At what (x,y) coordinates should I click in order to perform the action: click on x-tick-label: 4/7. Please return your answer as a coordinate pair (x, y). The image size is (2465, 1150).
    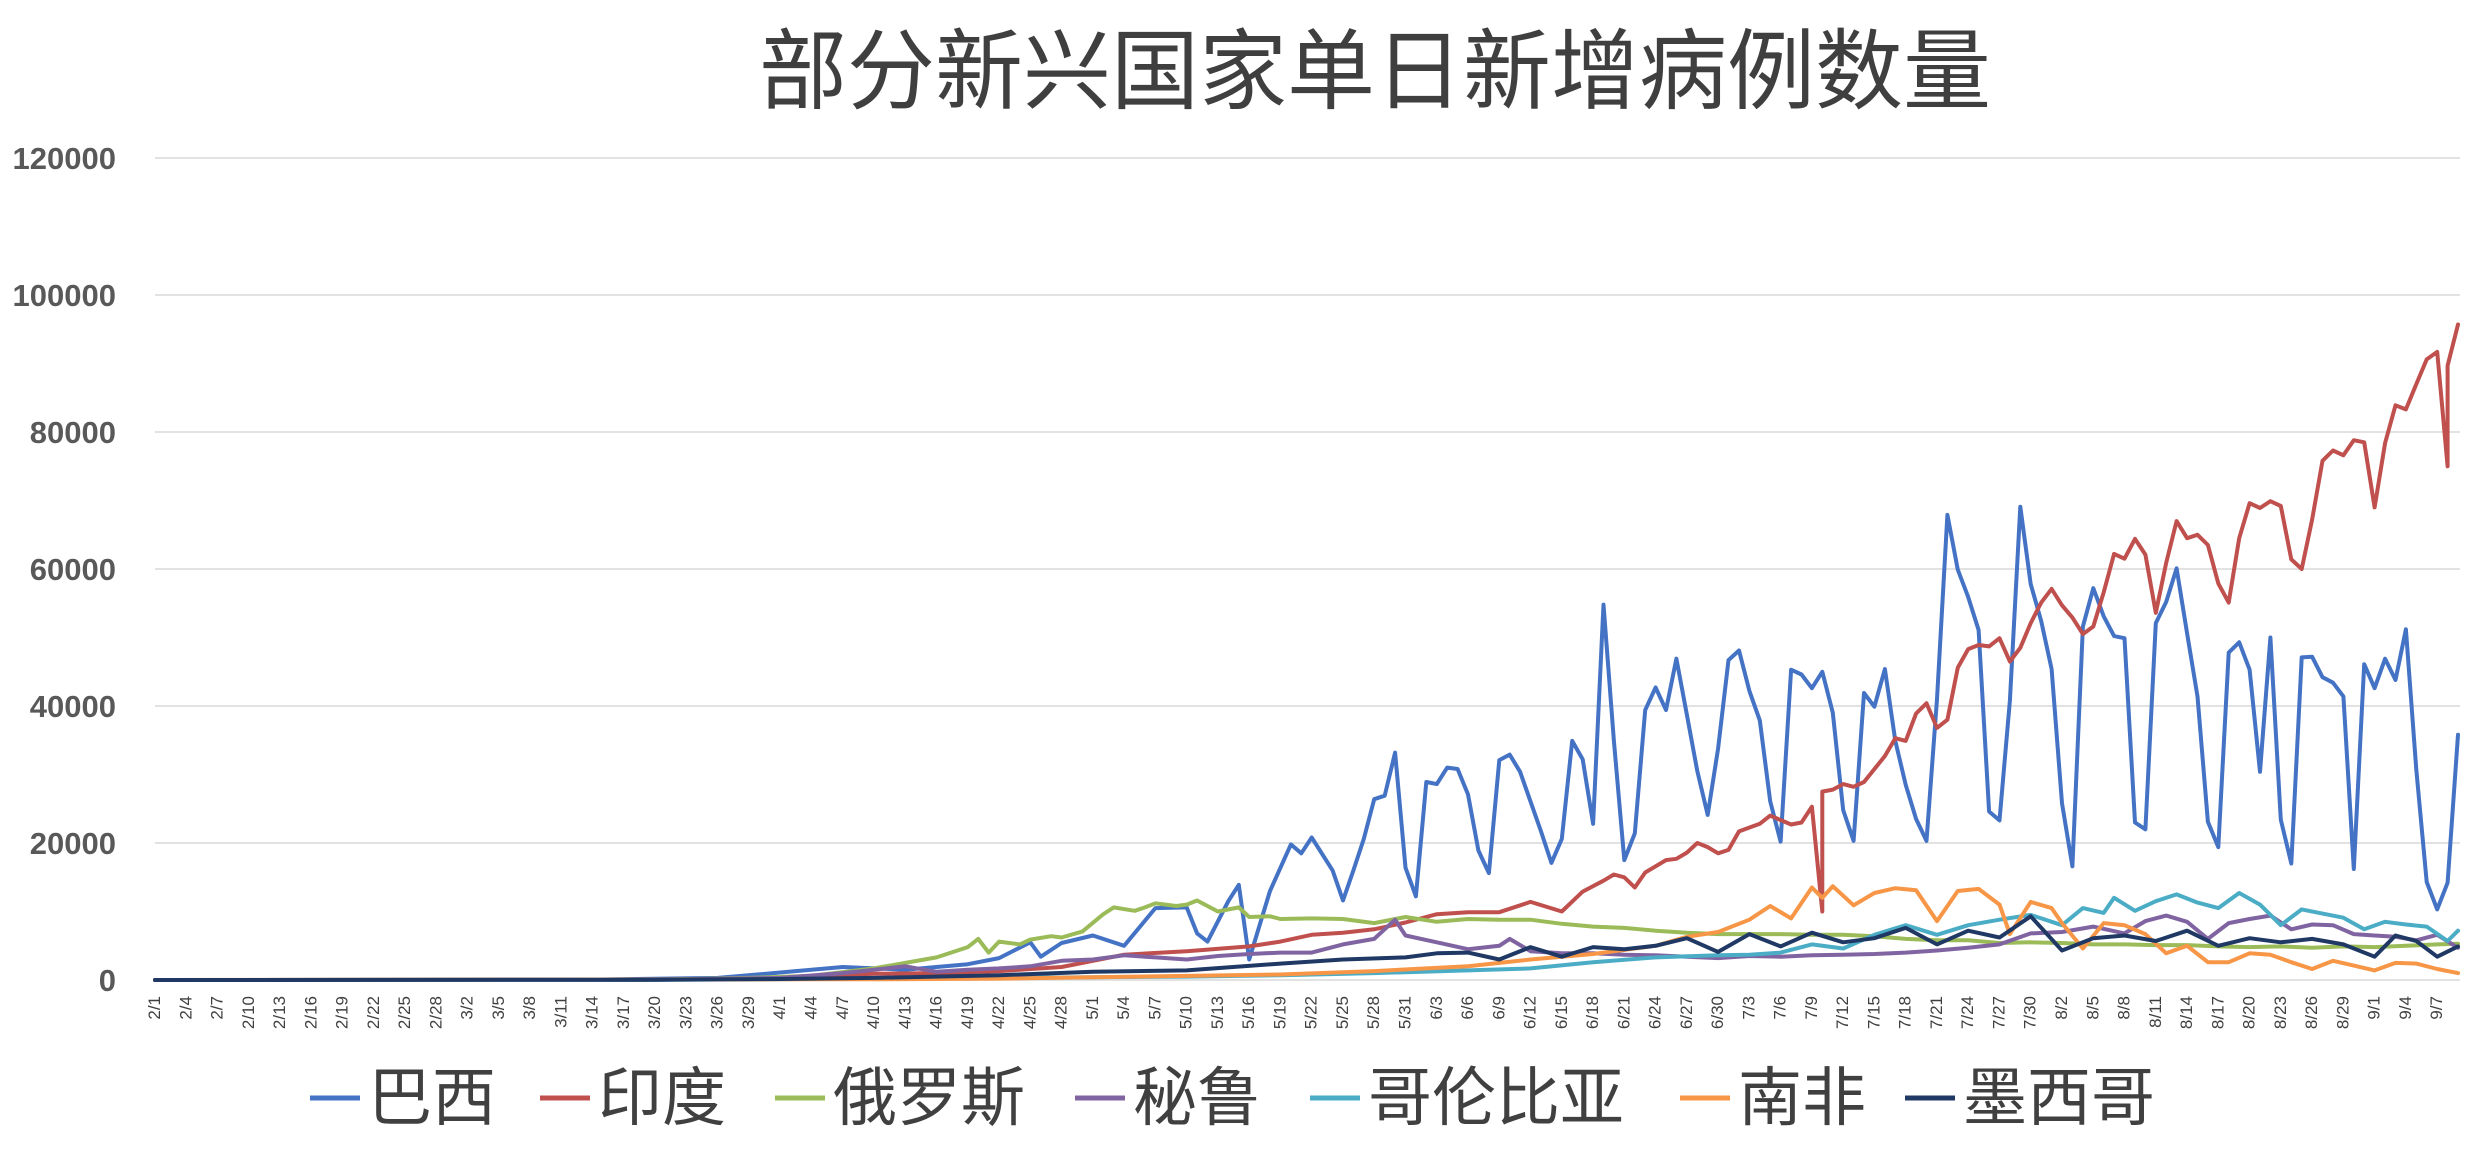
    Looking at the image, I should click on (842, 1008).